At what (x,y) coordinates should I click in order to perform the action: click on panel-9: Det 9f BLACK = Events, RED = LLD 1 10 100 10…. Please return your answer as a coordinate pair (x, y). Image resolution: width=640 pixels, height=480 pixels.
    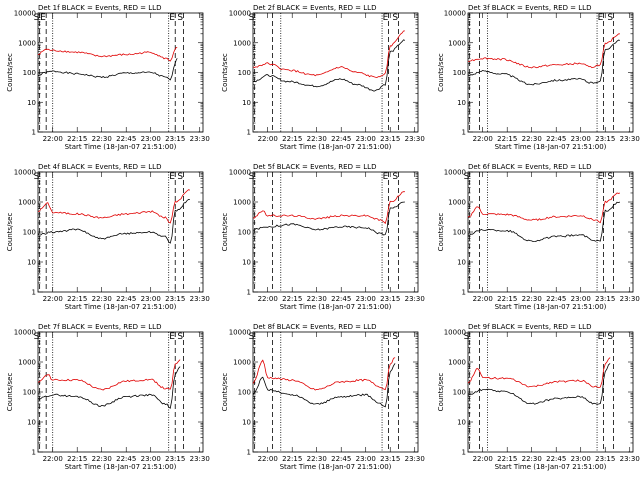
    Looking at the image, I should click on (538, 397).